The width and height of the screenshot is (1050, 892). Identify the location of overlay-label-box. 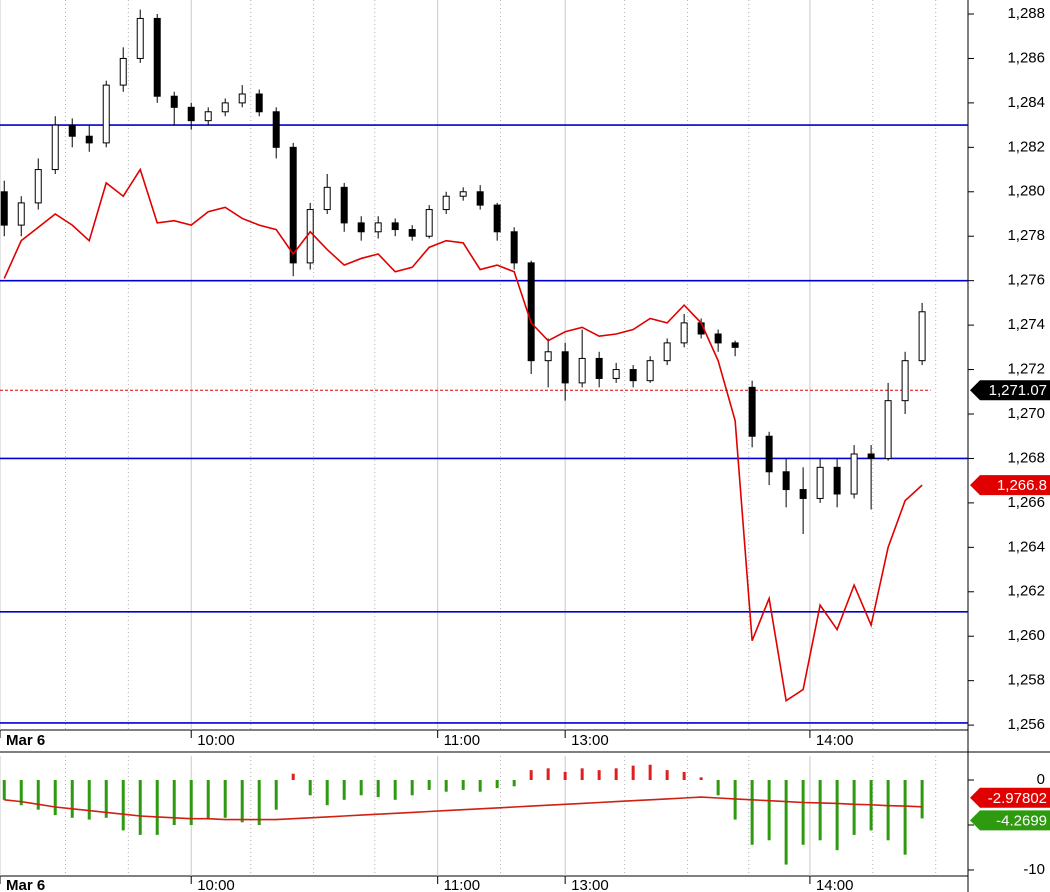
(1010, 485).